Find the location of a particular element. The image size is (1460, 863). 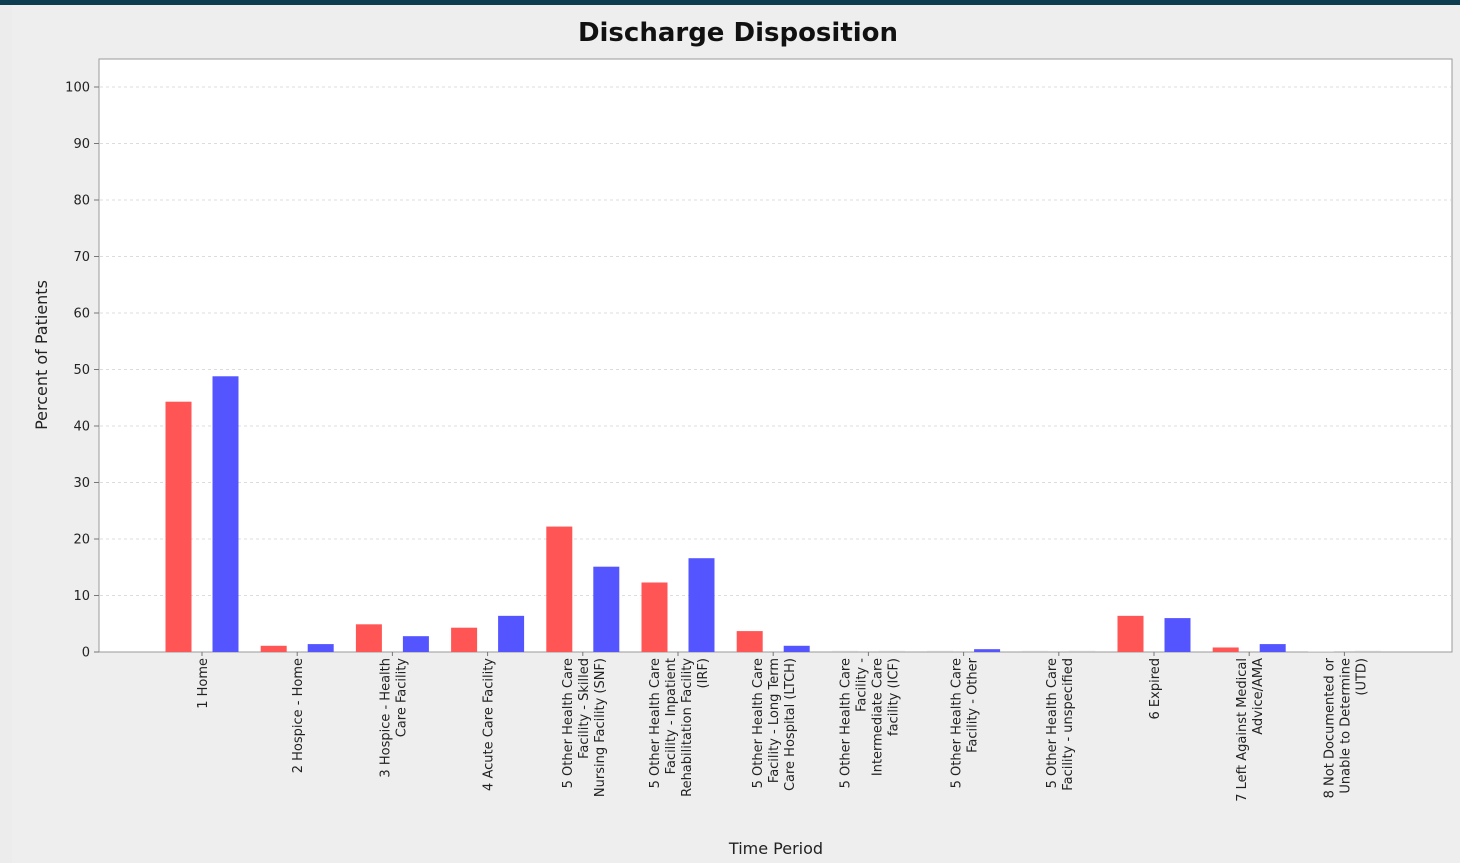

y-tick-label: 70 is located at coordinates (81, 257).